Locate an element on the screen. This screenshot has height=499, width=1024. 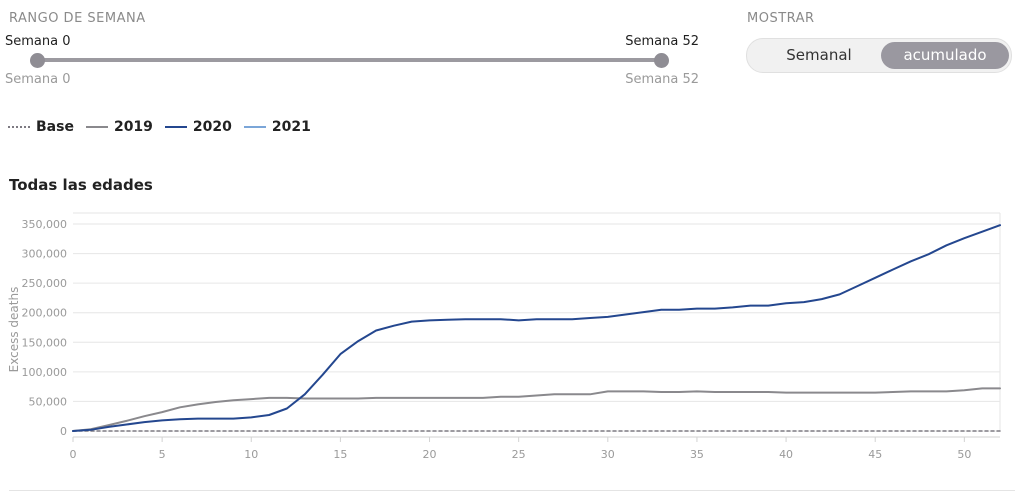
legend-item-2020: 2020 is located at coordinates (198, 127).